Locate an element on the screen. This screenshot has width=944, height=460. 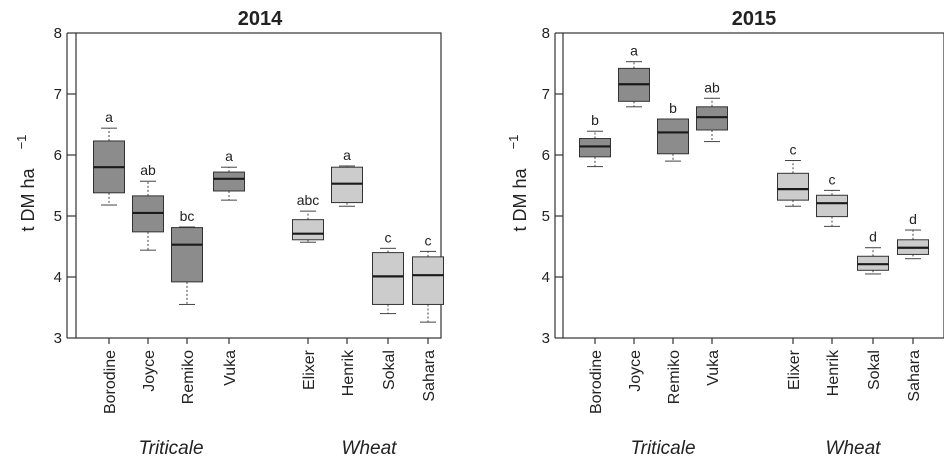
significance-letter: abc is located at coordinates (308, 200).